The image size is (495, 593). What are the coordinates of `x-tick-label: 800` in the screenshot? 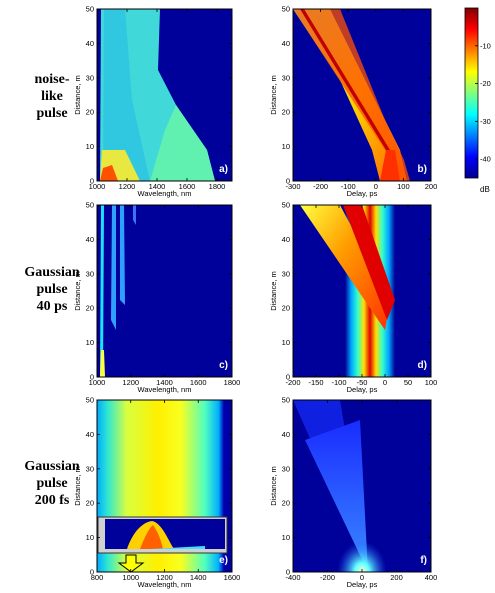 It's located at (97, 577).